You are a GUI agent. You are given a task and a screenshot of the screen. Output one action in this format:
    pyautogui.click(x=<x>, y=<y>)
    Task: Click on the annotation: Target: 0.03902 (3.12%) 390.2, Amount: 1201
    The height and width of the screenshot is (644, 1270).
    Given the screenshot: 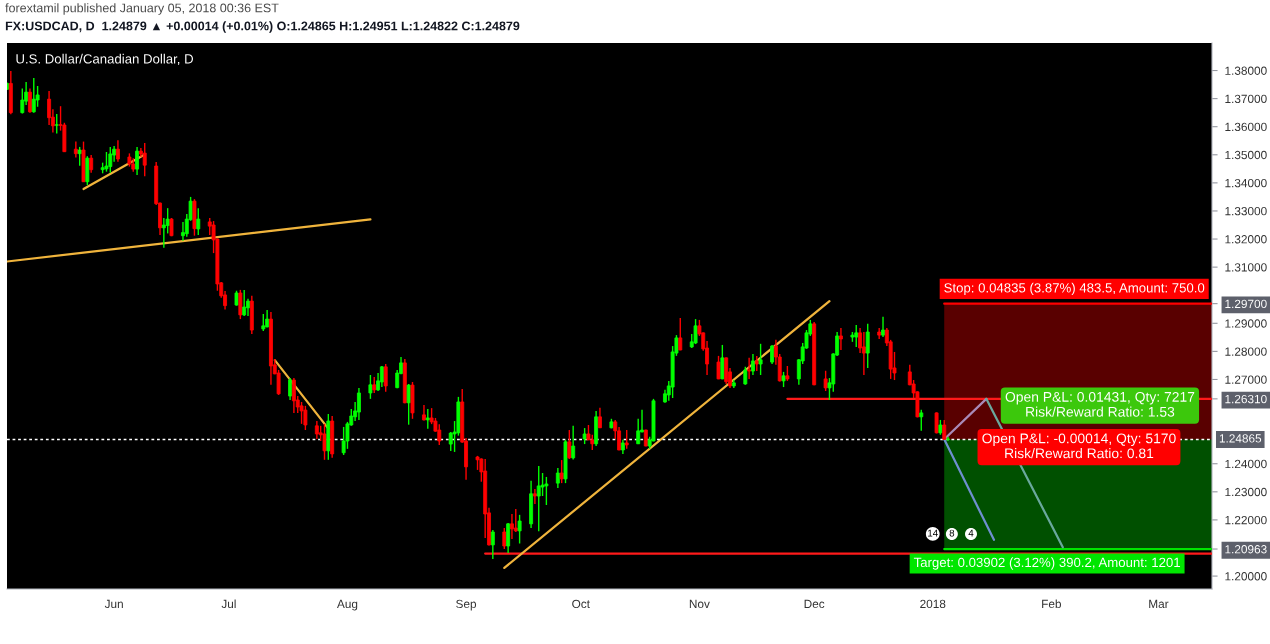 What is the action you would take?
    pyautogui.click(x=1046, y=563)
    